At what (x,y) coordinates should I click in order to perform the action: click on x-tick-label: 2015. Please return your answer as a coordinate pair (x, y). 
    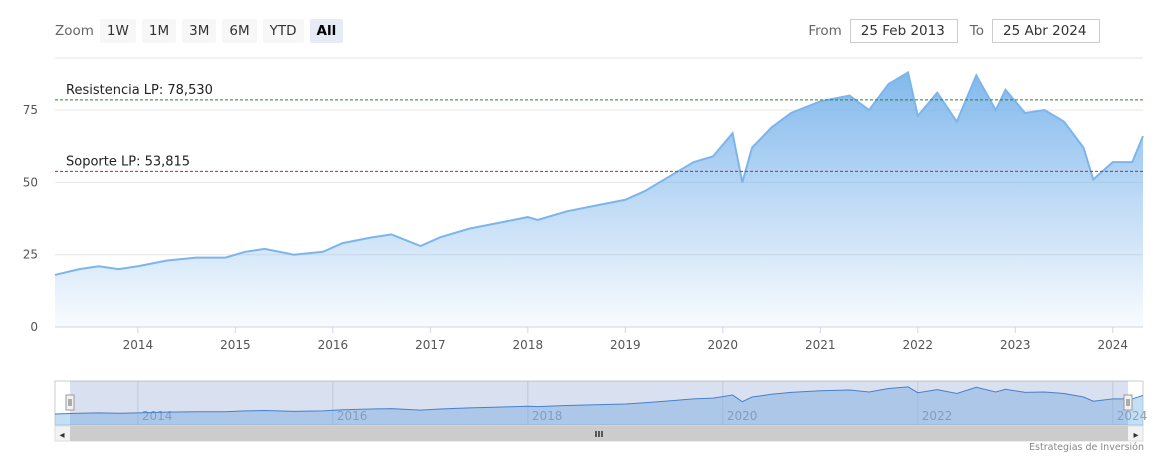
    Looking at the image, I should click on (235, 345).